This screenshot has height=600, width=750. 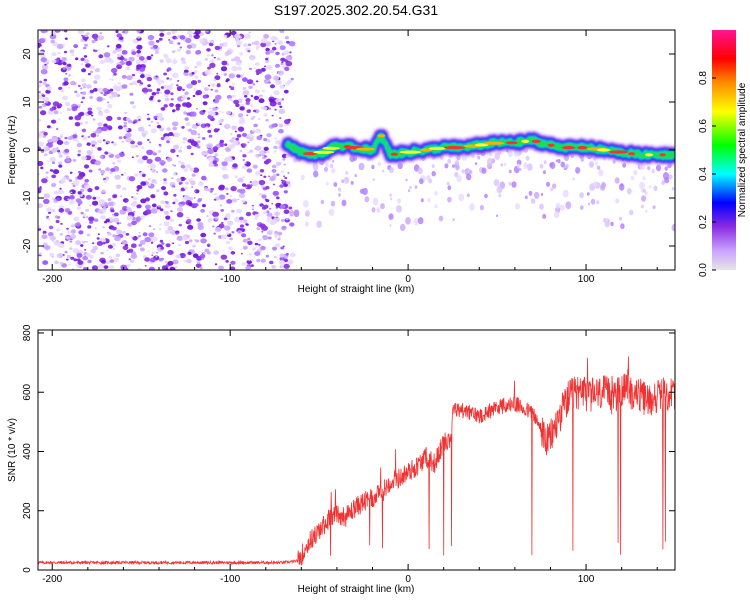 What do you see at coordinates (586, 579) in the screenshot?
I see `snr-x-tick-label: 100` at bounding box center [586, 579].